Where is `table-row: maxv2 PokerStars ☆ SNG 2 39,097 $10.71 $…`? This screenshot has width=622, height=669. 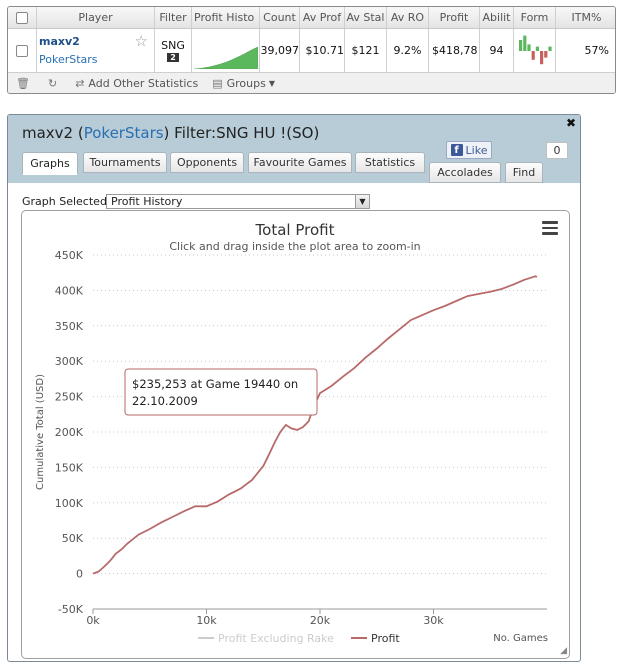
table-row: maxv2 PokerStars ☆ SNG 2 39,097 $10.71 $… is located at coordinates (311, 51).